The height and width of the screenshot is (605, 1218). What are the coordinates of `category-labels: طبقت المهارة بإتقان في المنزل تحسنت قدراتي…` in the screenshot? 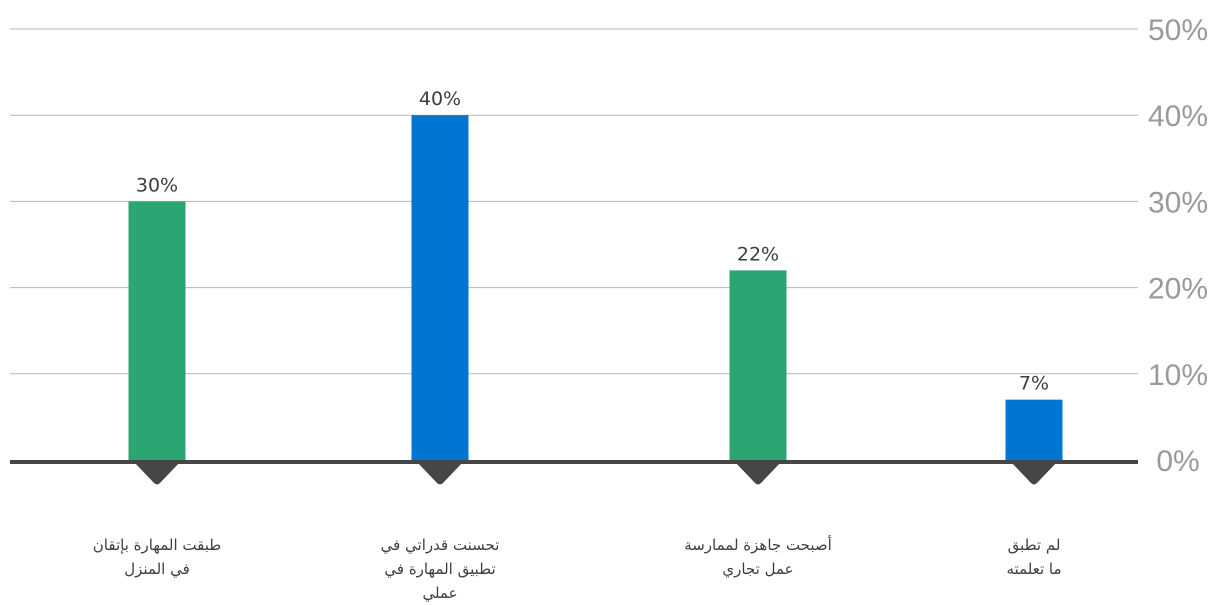 It's located at (577, 569).